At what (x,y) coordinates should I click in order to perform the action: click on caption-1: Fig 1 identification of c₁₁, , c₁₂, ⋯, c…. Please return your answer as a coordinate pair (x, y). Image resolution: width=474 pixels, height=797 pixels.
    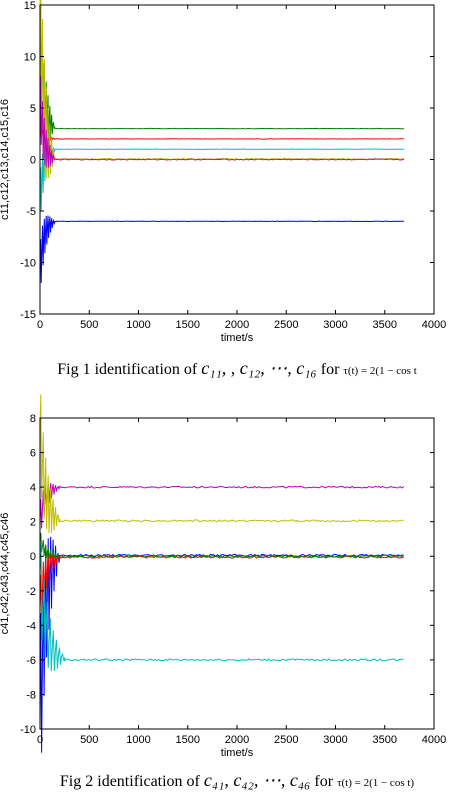
    Looking at the image, I should click on (237, 368).